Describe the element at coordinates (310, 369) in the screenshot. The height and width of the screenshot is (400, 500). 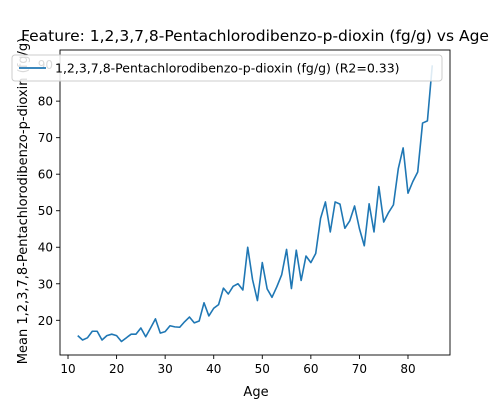
I see `x-tick-label: 60` at that location.